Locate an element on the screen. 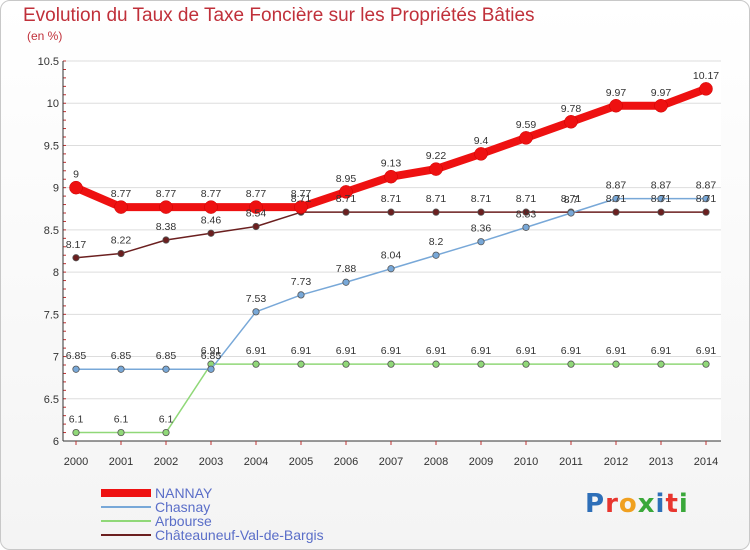  logo-letter: t is located at coordinates (672, 504).